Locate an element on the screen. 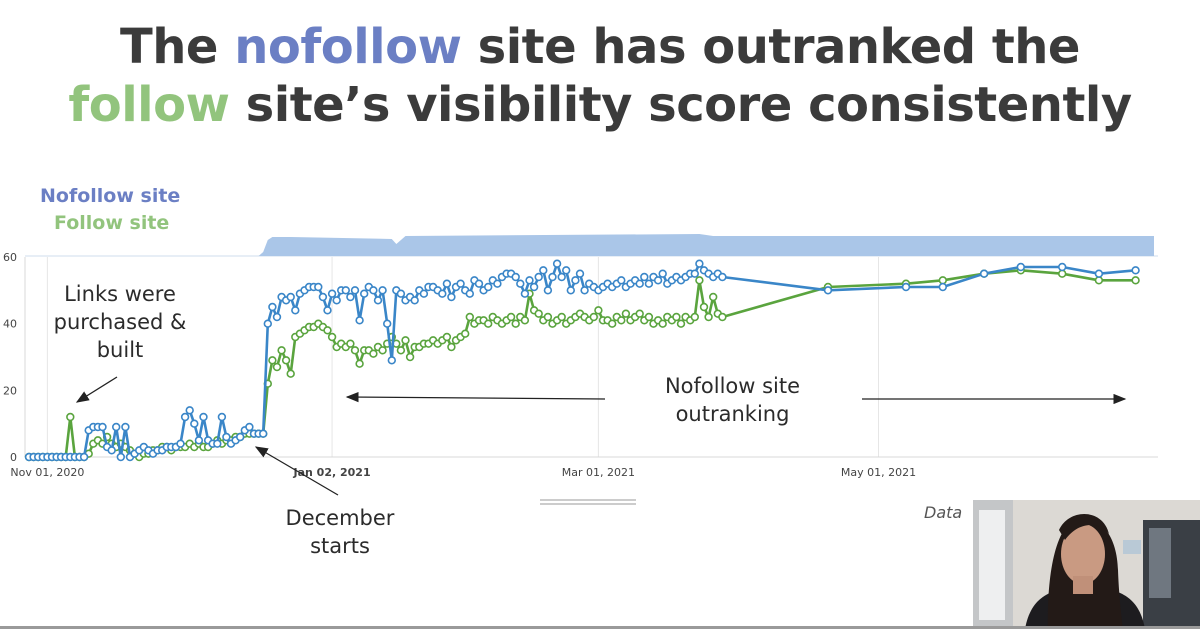  x-tick-label: May 01, 2021 is located at coordinates (878, 472).